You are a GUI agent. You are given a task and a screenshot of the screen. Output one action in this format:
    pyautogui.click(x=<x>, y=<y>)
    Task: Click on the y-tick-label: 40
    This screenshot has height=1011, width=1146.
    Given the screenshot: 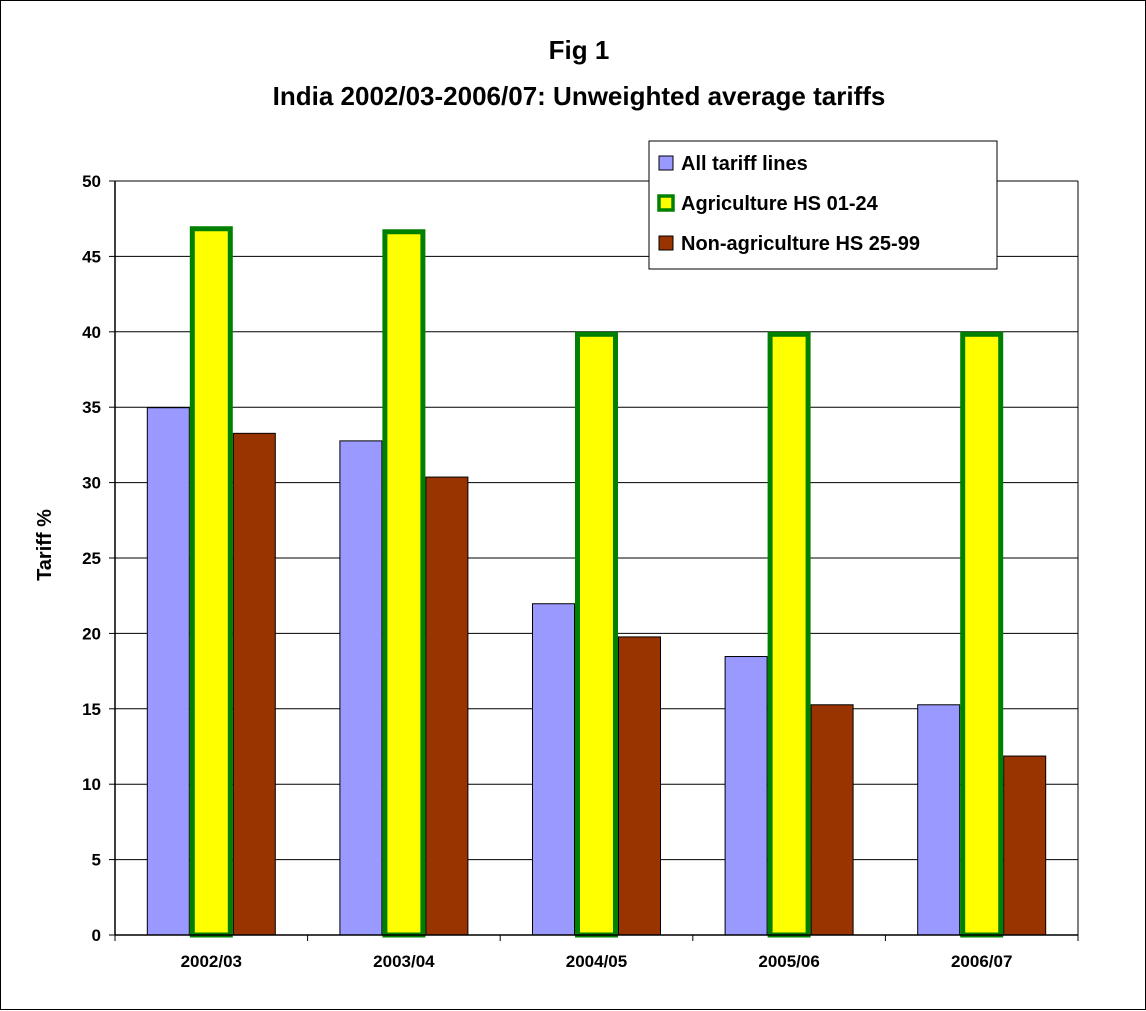 What is the action you would take?
    pyautogui.click(x=91, y=332)
    